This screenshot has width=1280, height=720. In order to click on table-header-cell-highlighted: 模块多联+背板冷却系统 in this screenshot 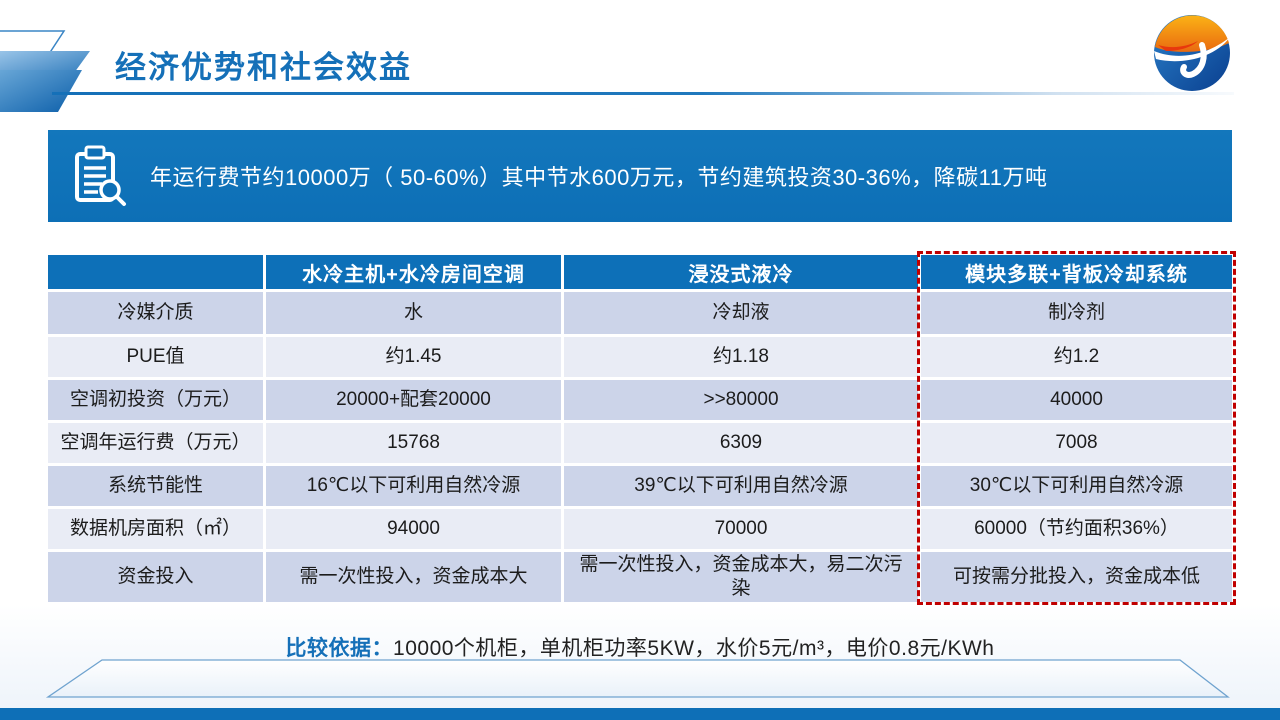, I will do `click(1076, 272)`.